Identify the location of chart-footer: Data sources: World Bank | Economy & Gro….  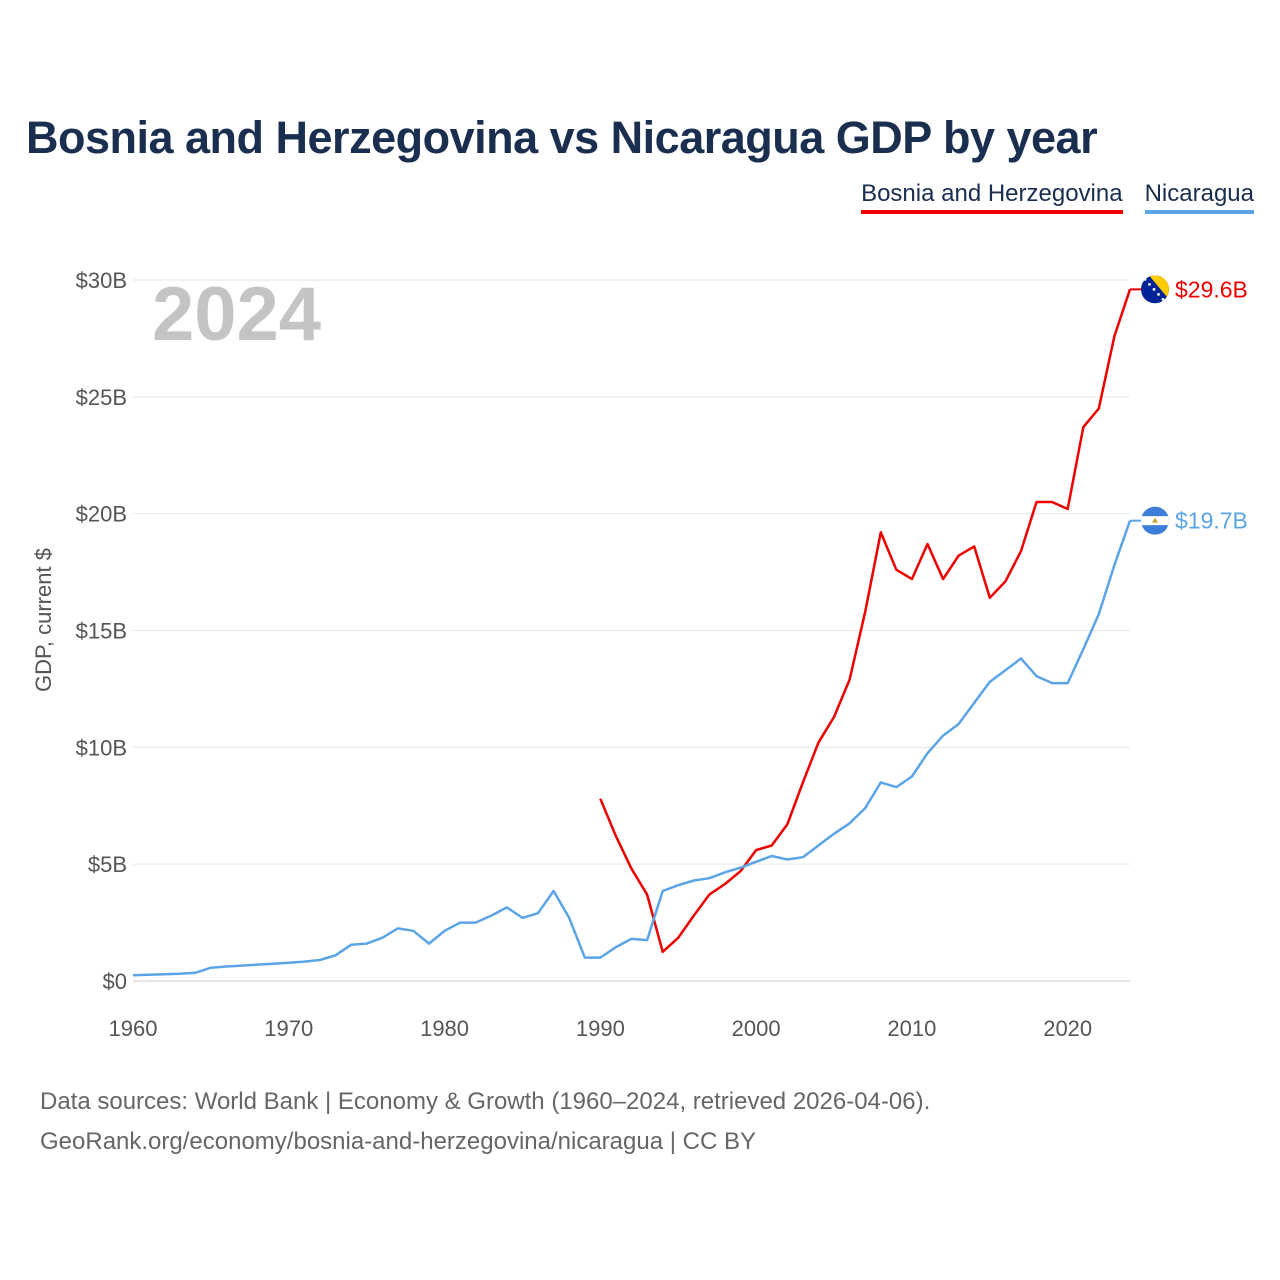
(485, 1122).